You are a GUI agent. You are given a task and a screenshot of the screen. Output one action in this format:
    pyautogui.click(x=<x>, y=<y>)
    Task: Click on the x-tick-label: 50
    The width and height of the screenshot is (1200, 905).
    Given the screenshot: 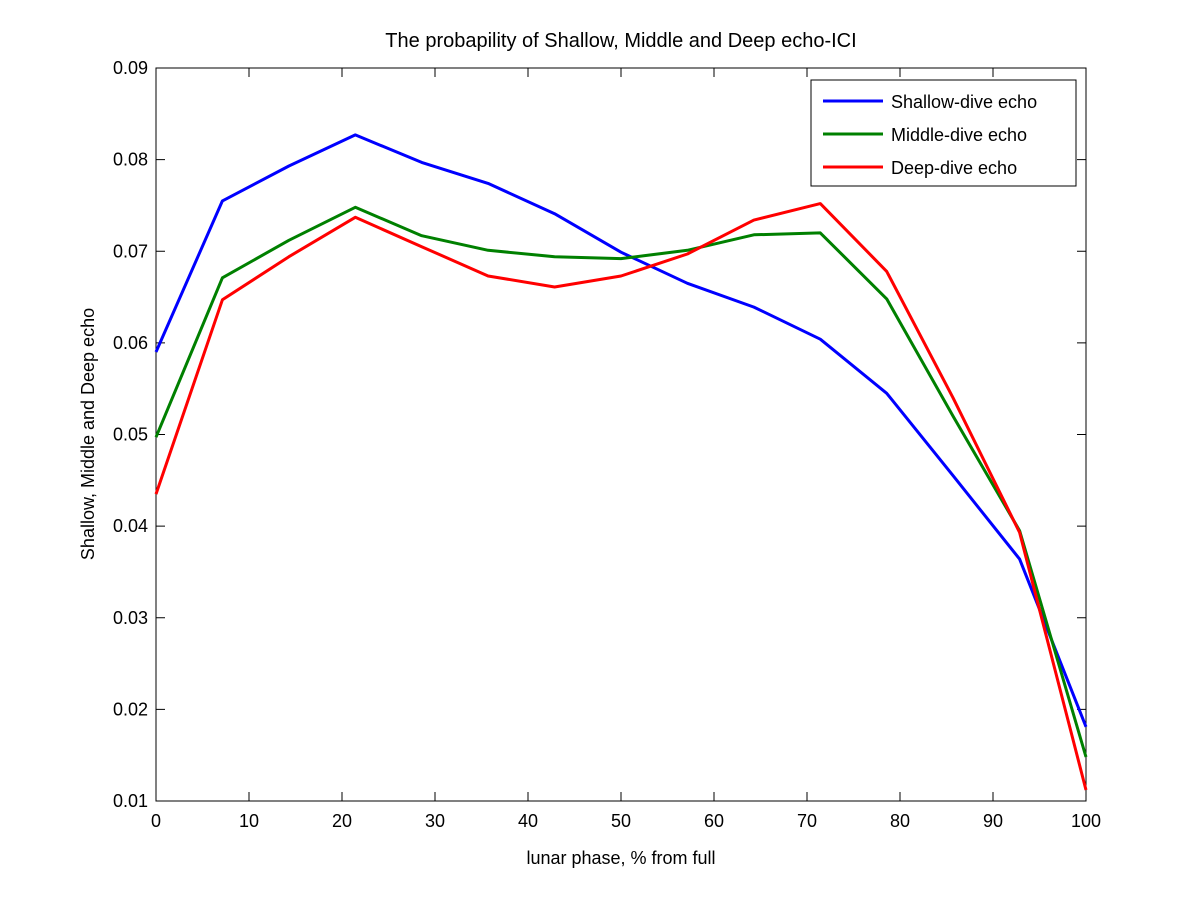 What is the action you would take?
    pyautogui.click(x=621, y=821)
    